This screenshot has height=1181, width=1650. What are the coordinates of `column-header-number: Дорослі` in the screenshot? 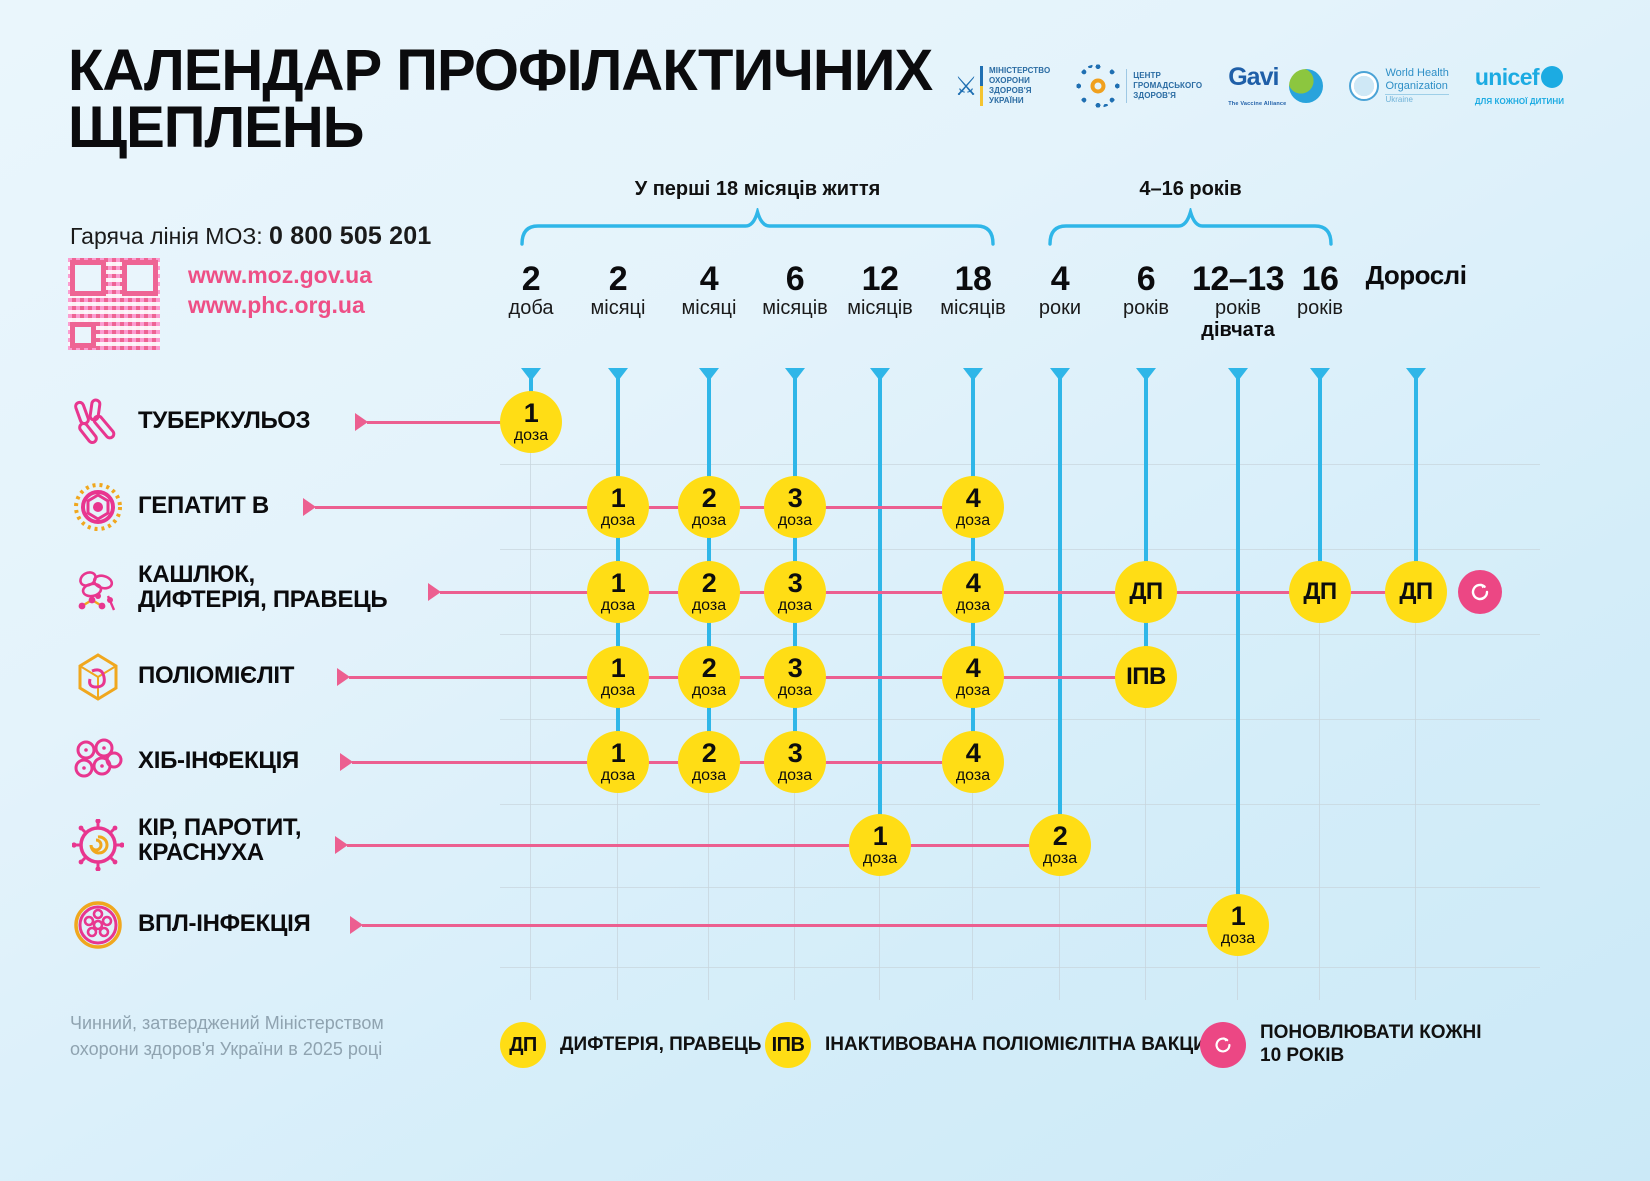 It's located at (1416, 275).